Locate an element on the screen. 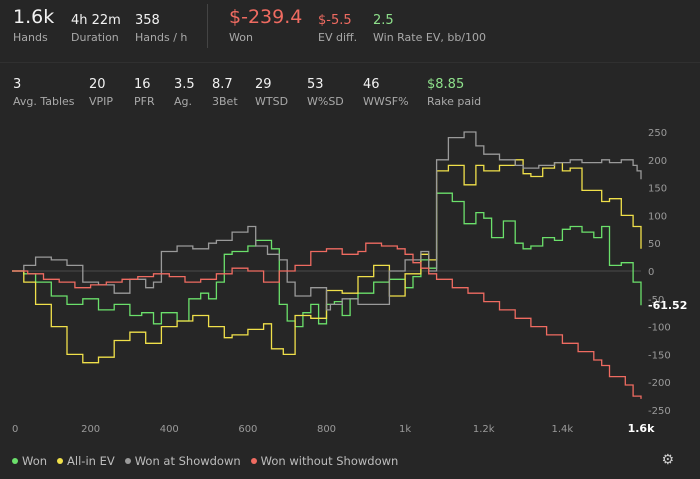  stat-value: $-5.5 is located at coordinates (335, 20).